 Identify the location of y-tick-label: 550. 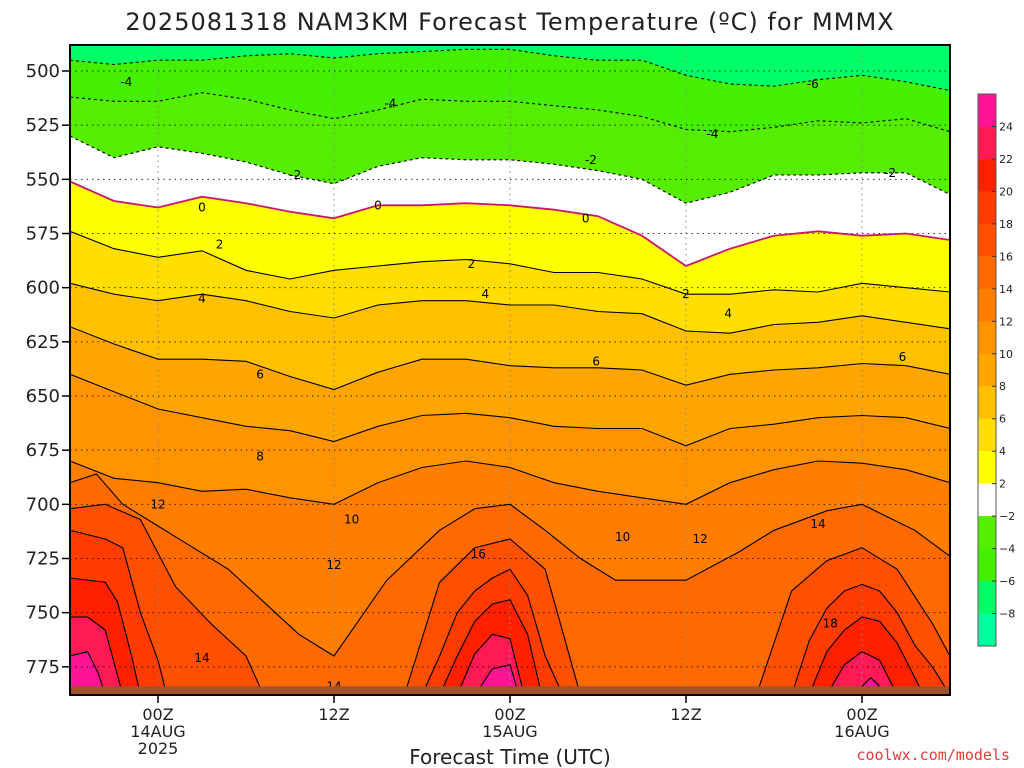
(43, 179).